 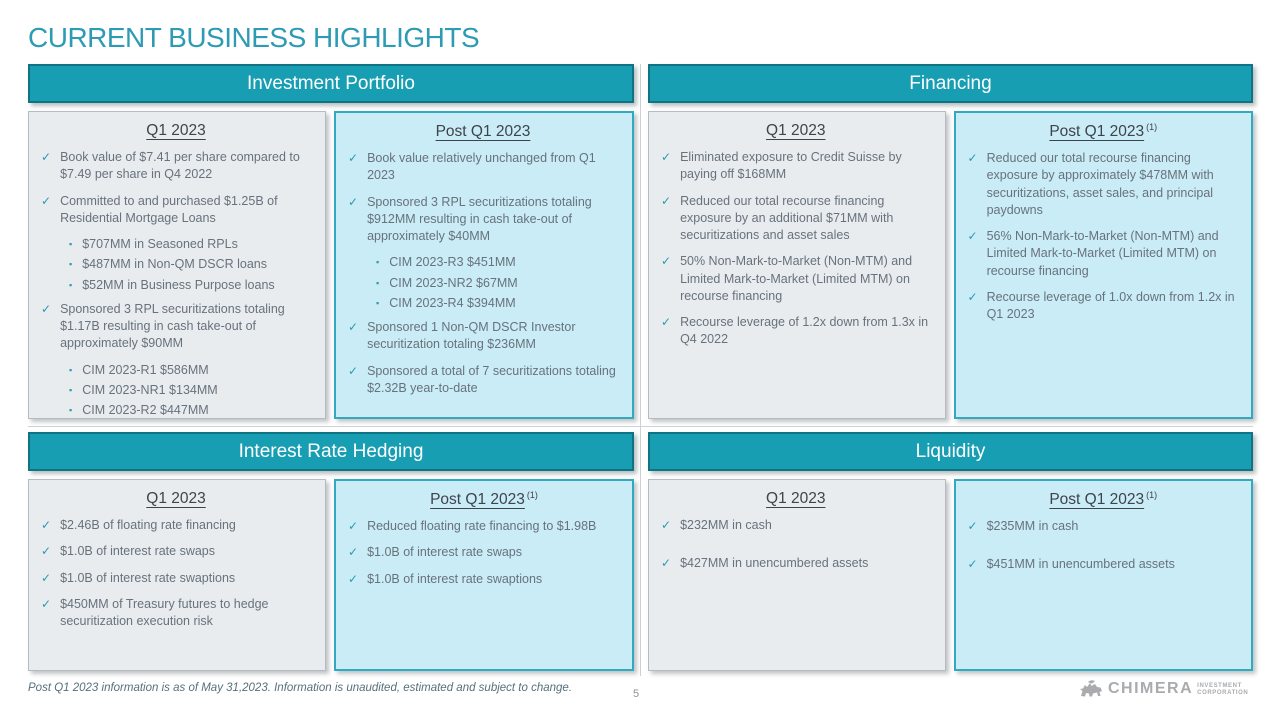 What do you see at coordinates (452, 262) in the screenshot?
I see `list-item-text: CIM 2023-R3 $451MM` at bounding box center [452, 262].